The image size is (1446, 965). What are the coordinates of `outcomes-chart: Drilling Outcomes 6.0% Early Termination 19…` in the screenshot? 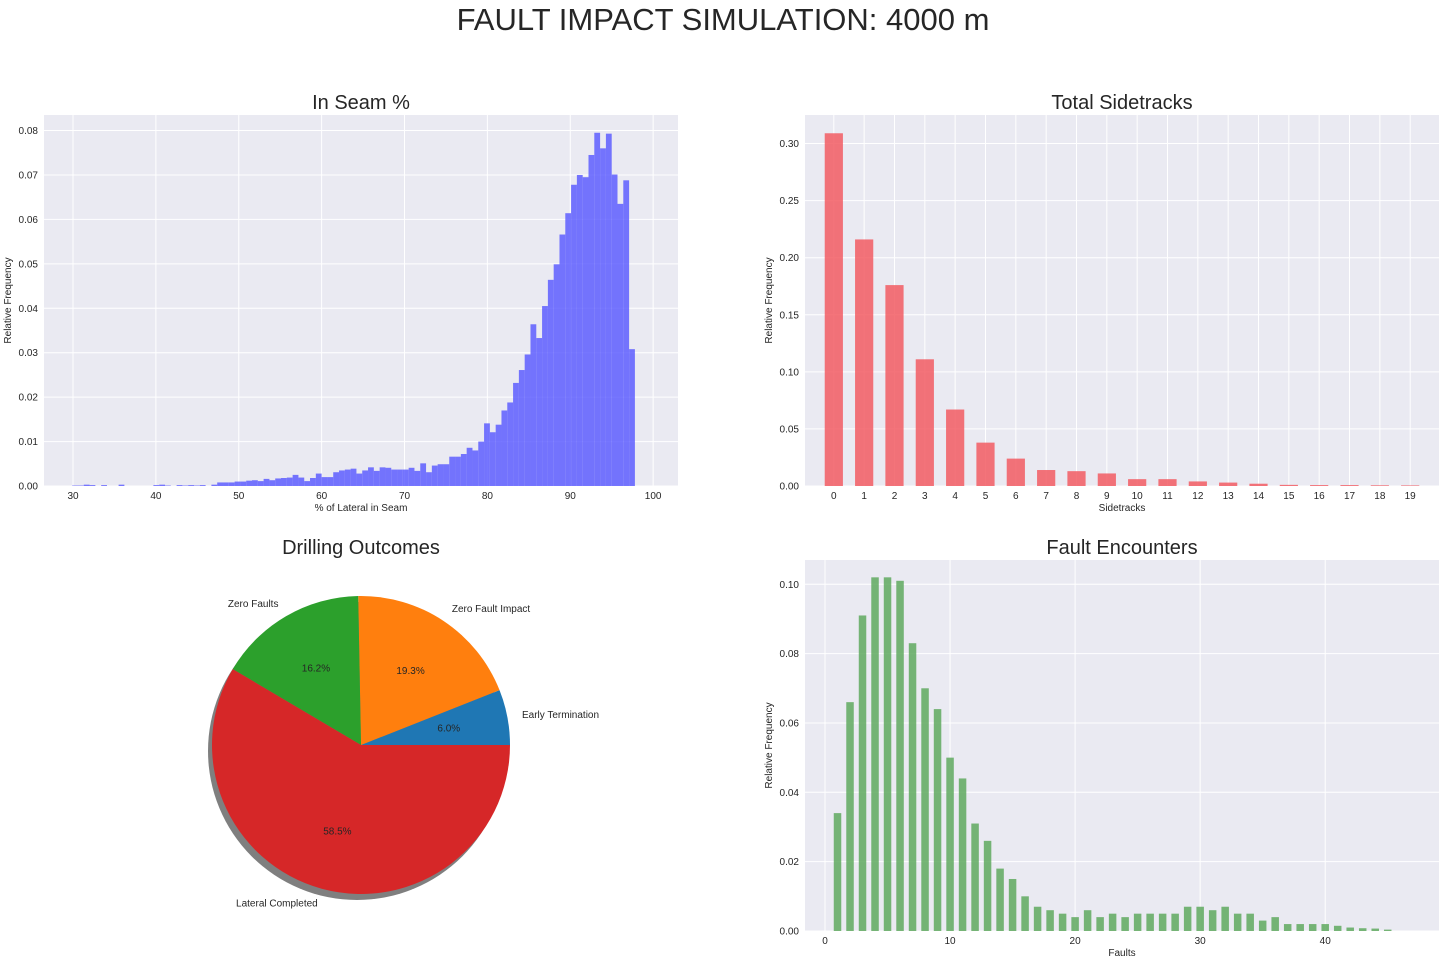 It's located at (403, 723).